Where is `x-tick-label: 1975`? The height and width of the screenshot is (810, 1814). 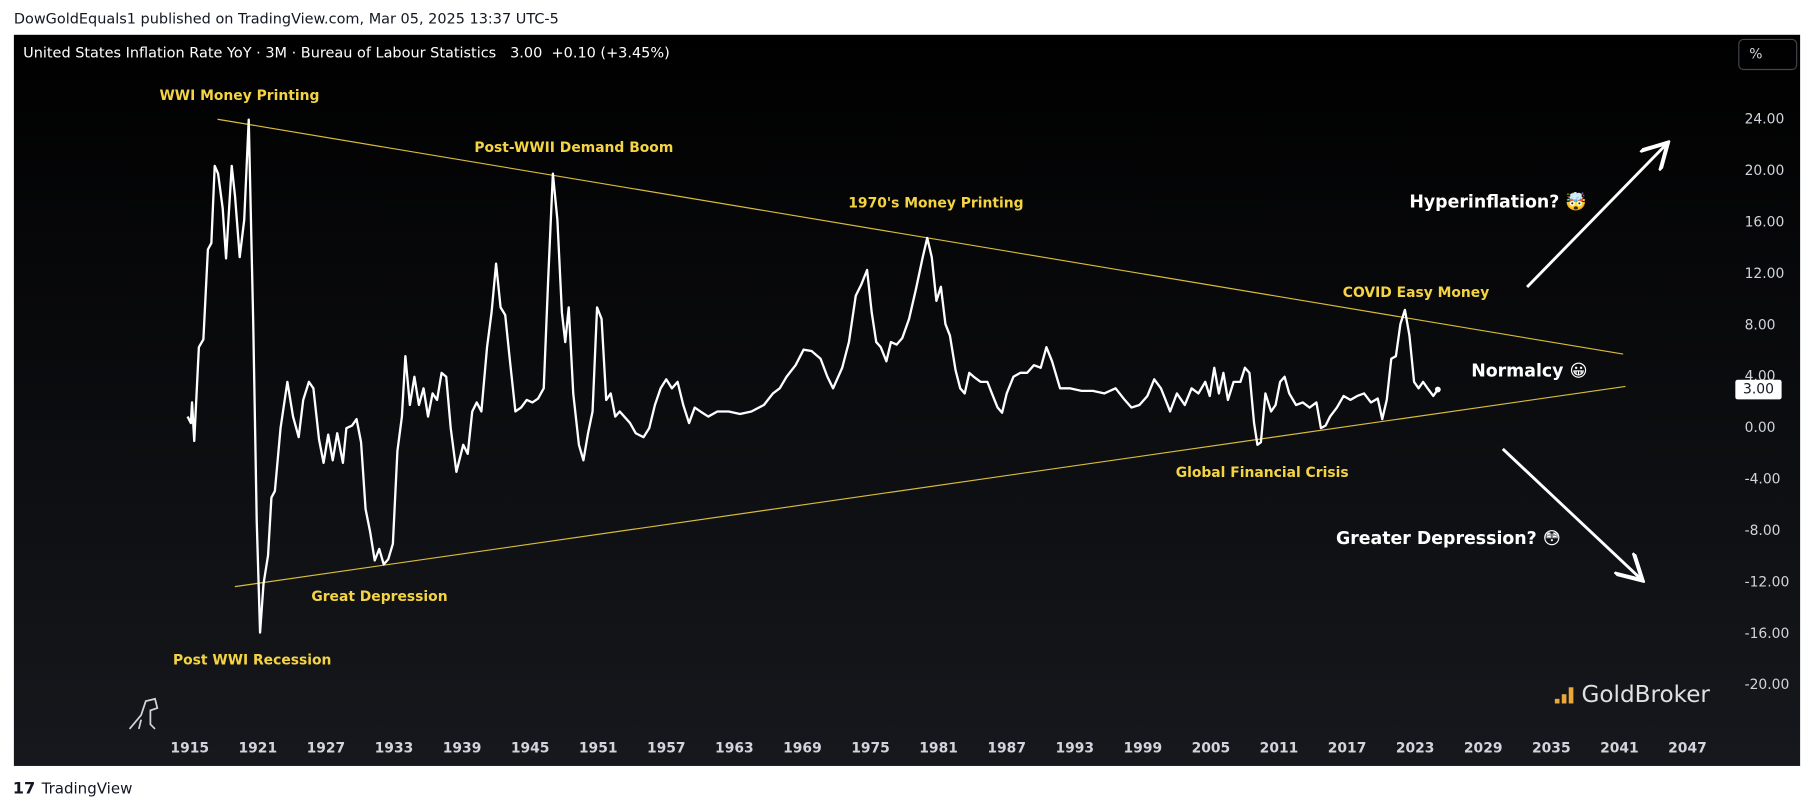
x-tick-label: 1975 is located at coordinates (870, 749).